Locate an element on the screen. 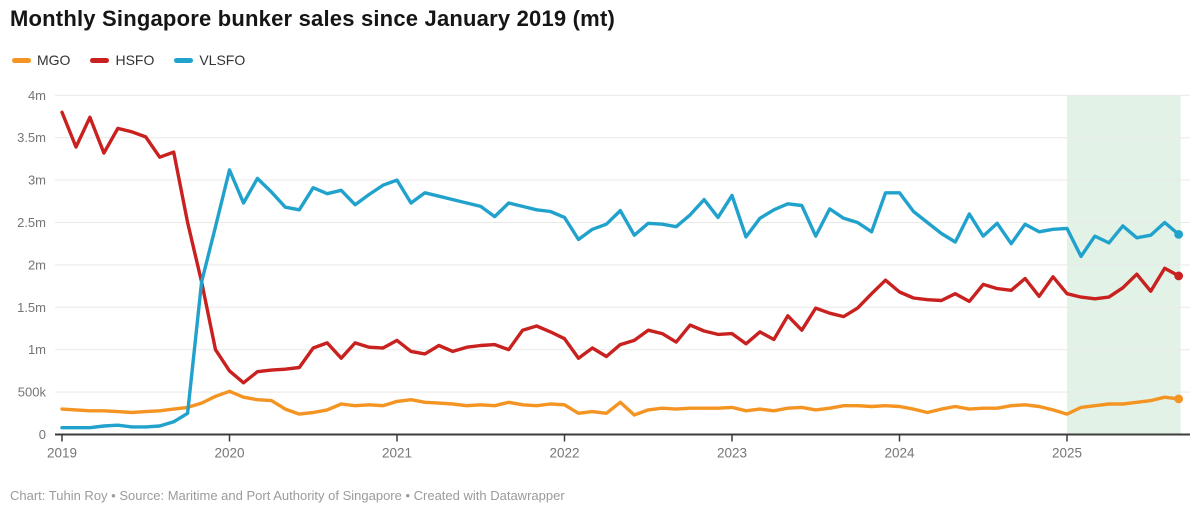 Image resolution: width=1200 pixels, height=516 pixels. y-axis-label: 1m is located at coordinates (37, 349).